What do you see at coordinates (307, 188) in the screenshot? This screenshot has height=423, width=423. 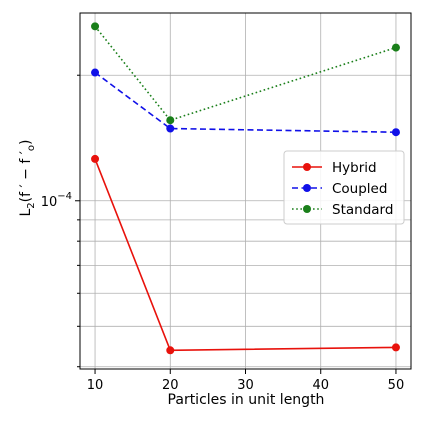 I see `legend-marker-coupled` at bounding box center [307, 188].